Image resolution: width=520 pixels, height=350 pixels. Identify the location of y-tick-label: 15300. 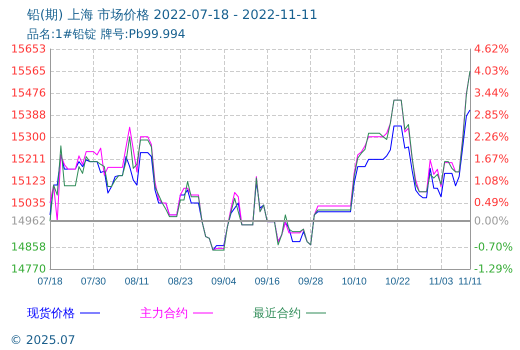
(28, 137).